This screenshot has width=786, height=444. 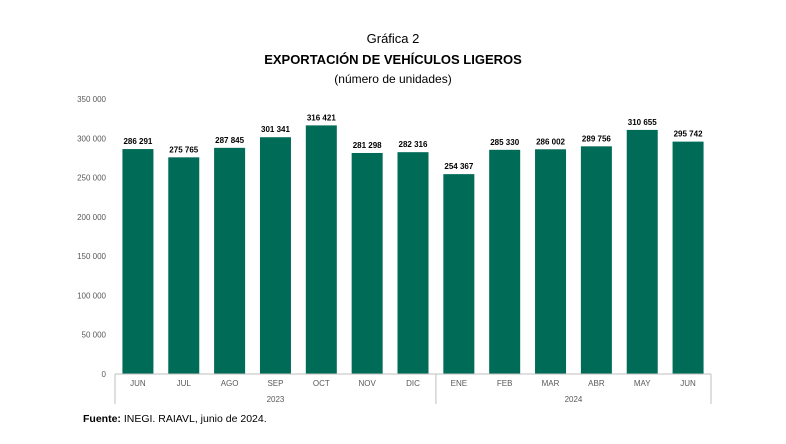 I want to click on y-tick-label: 250 000, so click(x=91, y=178).